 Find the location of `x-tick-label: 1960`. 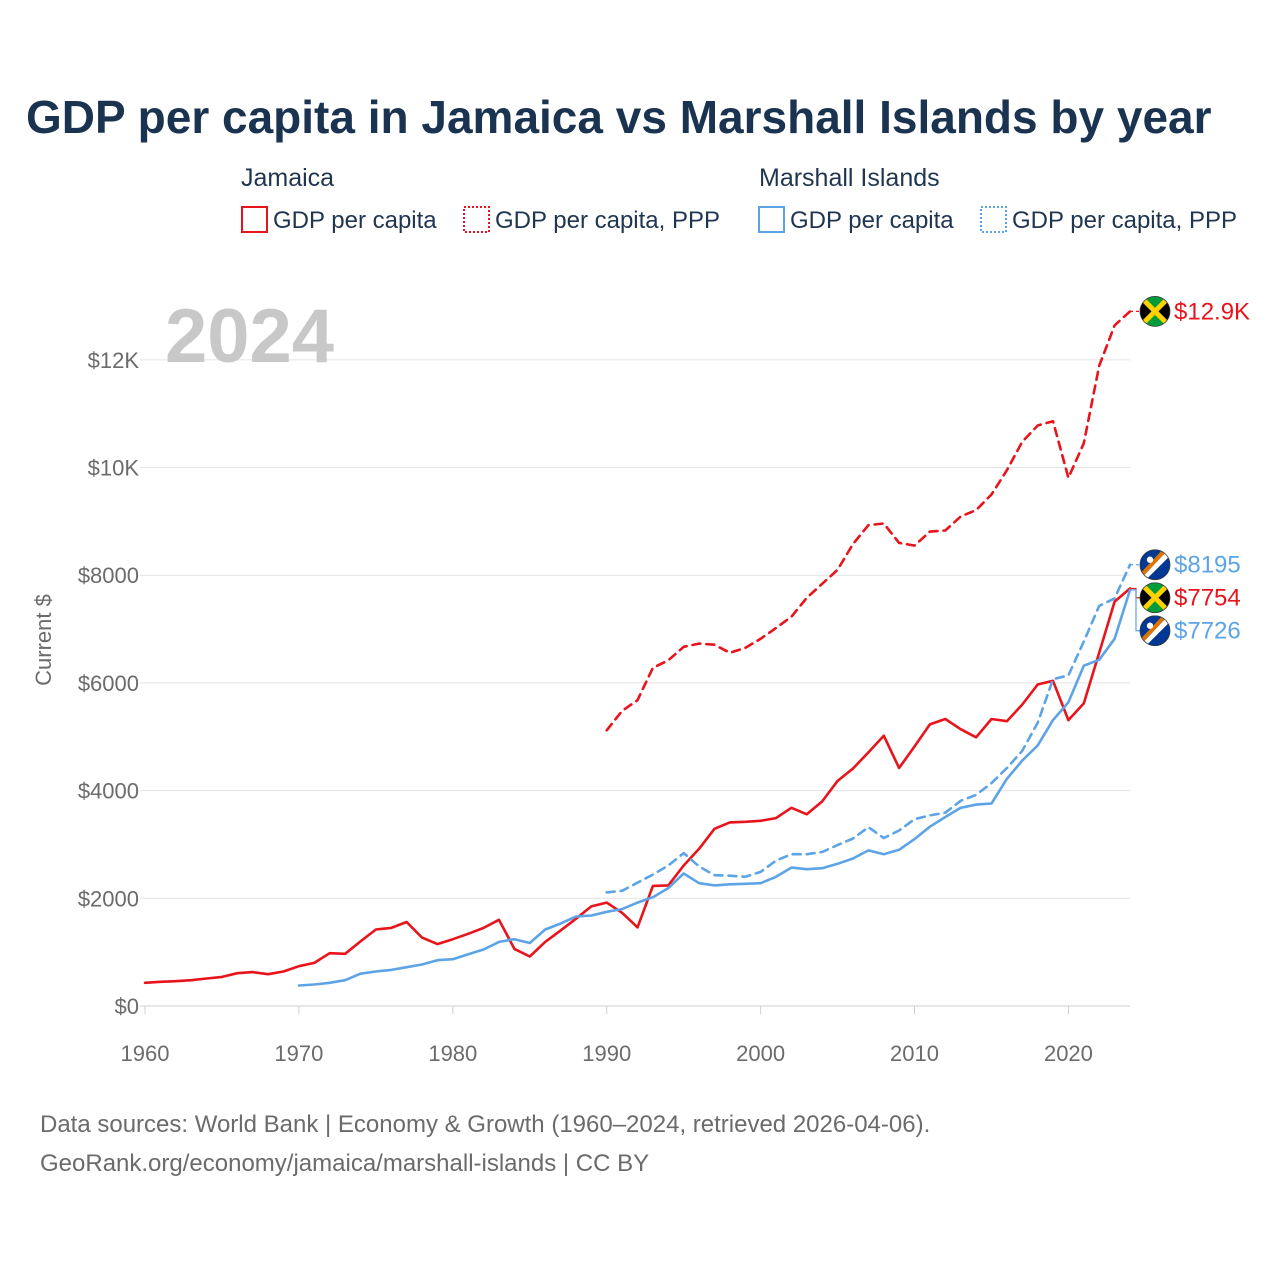

x-tick-label: 1960 is located at coordinates (145, 1053).